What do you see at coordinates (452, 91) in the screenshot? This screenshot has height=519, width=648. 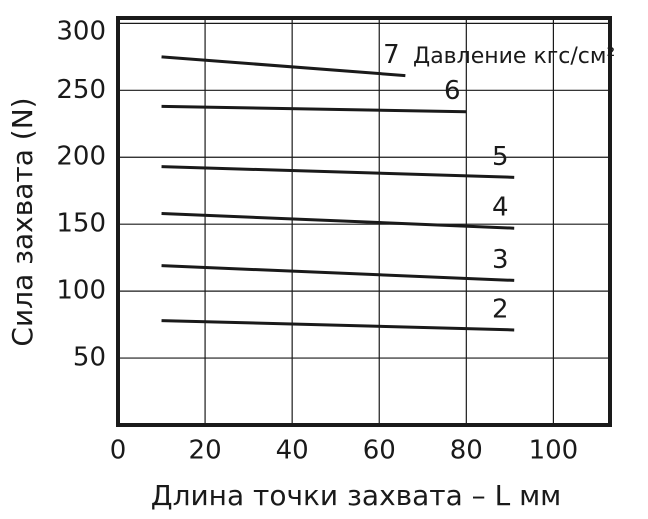 I see `series-label: 6` at bounding box center [452, 91].